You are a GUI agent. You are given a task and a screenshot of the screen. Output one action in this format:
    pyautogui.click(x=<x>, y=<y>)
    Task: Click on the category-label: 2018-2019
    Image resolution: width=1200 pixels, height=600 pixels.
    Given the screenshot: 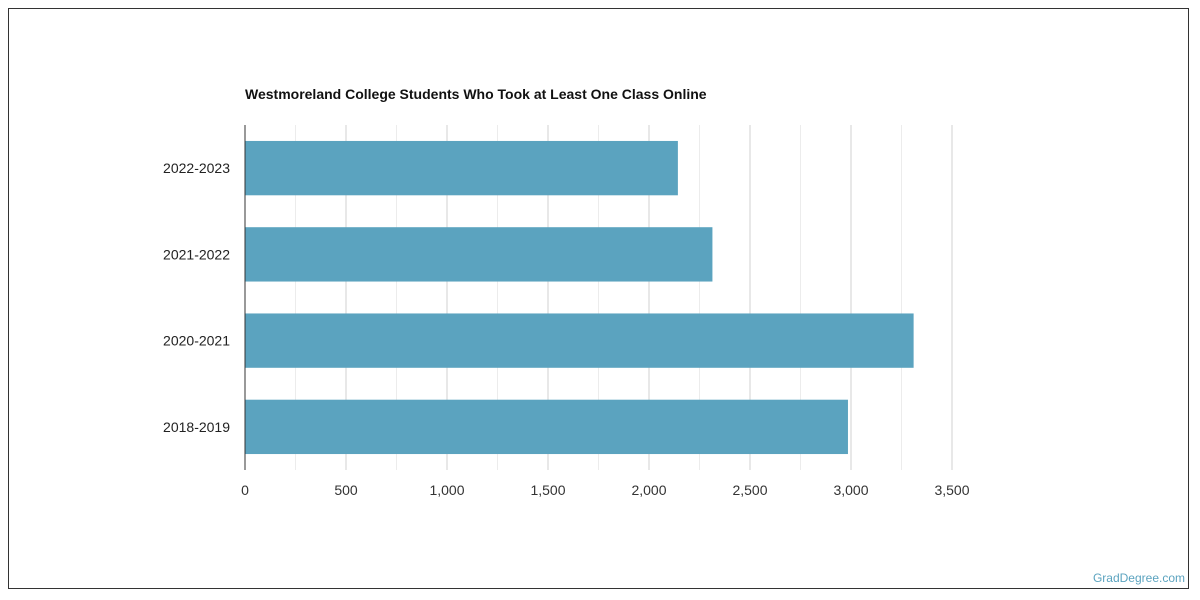 What is the action you would take?
    pyautogui.click(x=196, y=427)
    